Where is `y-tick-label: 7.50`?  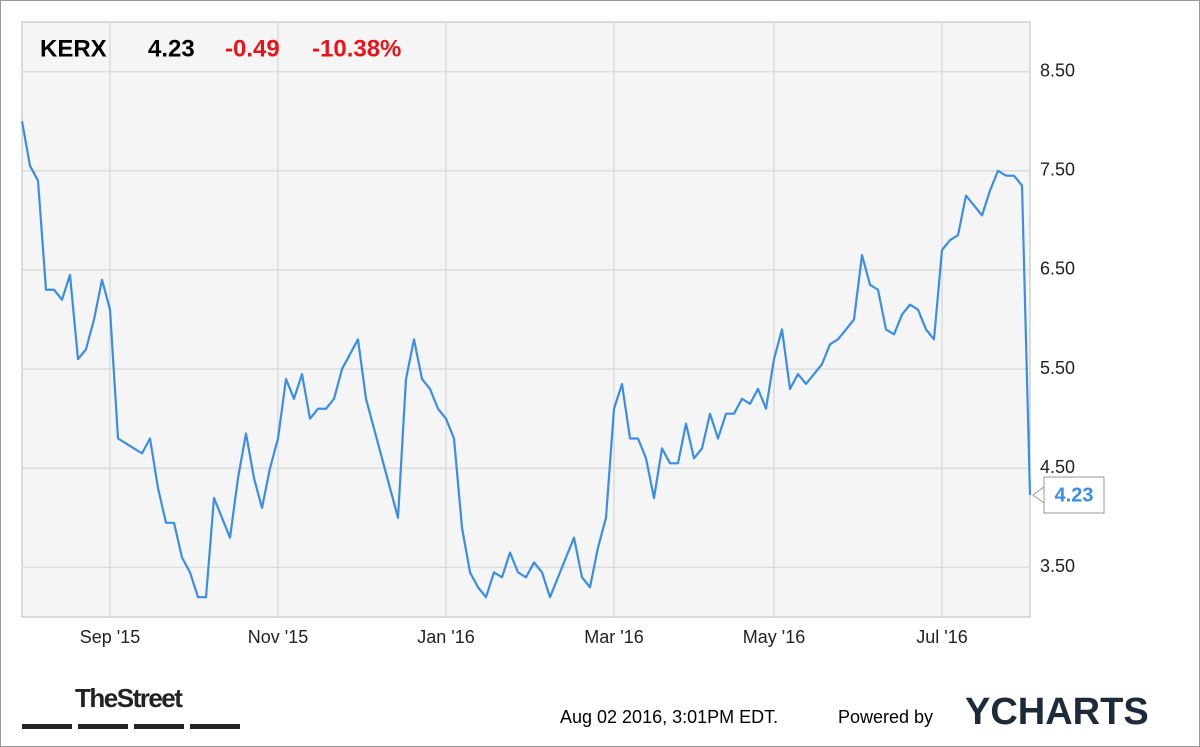
y-tick-label: 7.50 is located at coordinates (1057, 170).